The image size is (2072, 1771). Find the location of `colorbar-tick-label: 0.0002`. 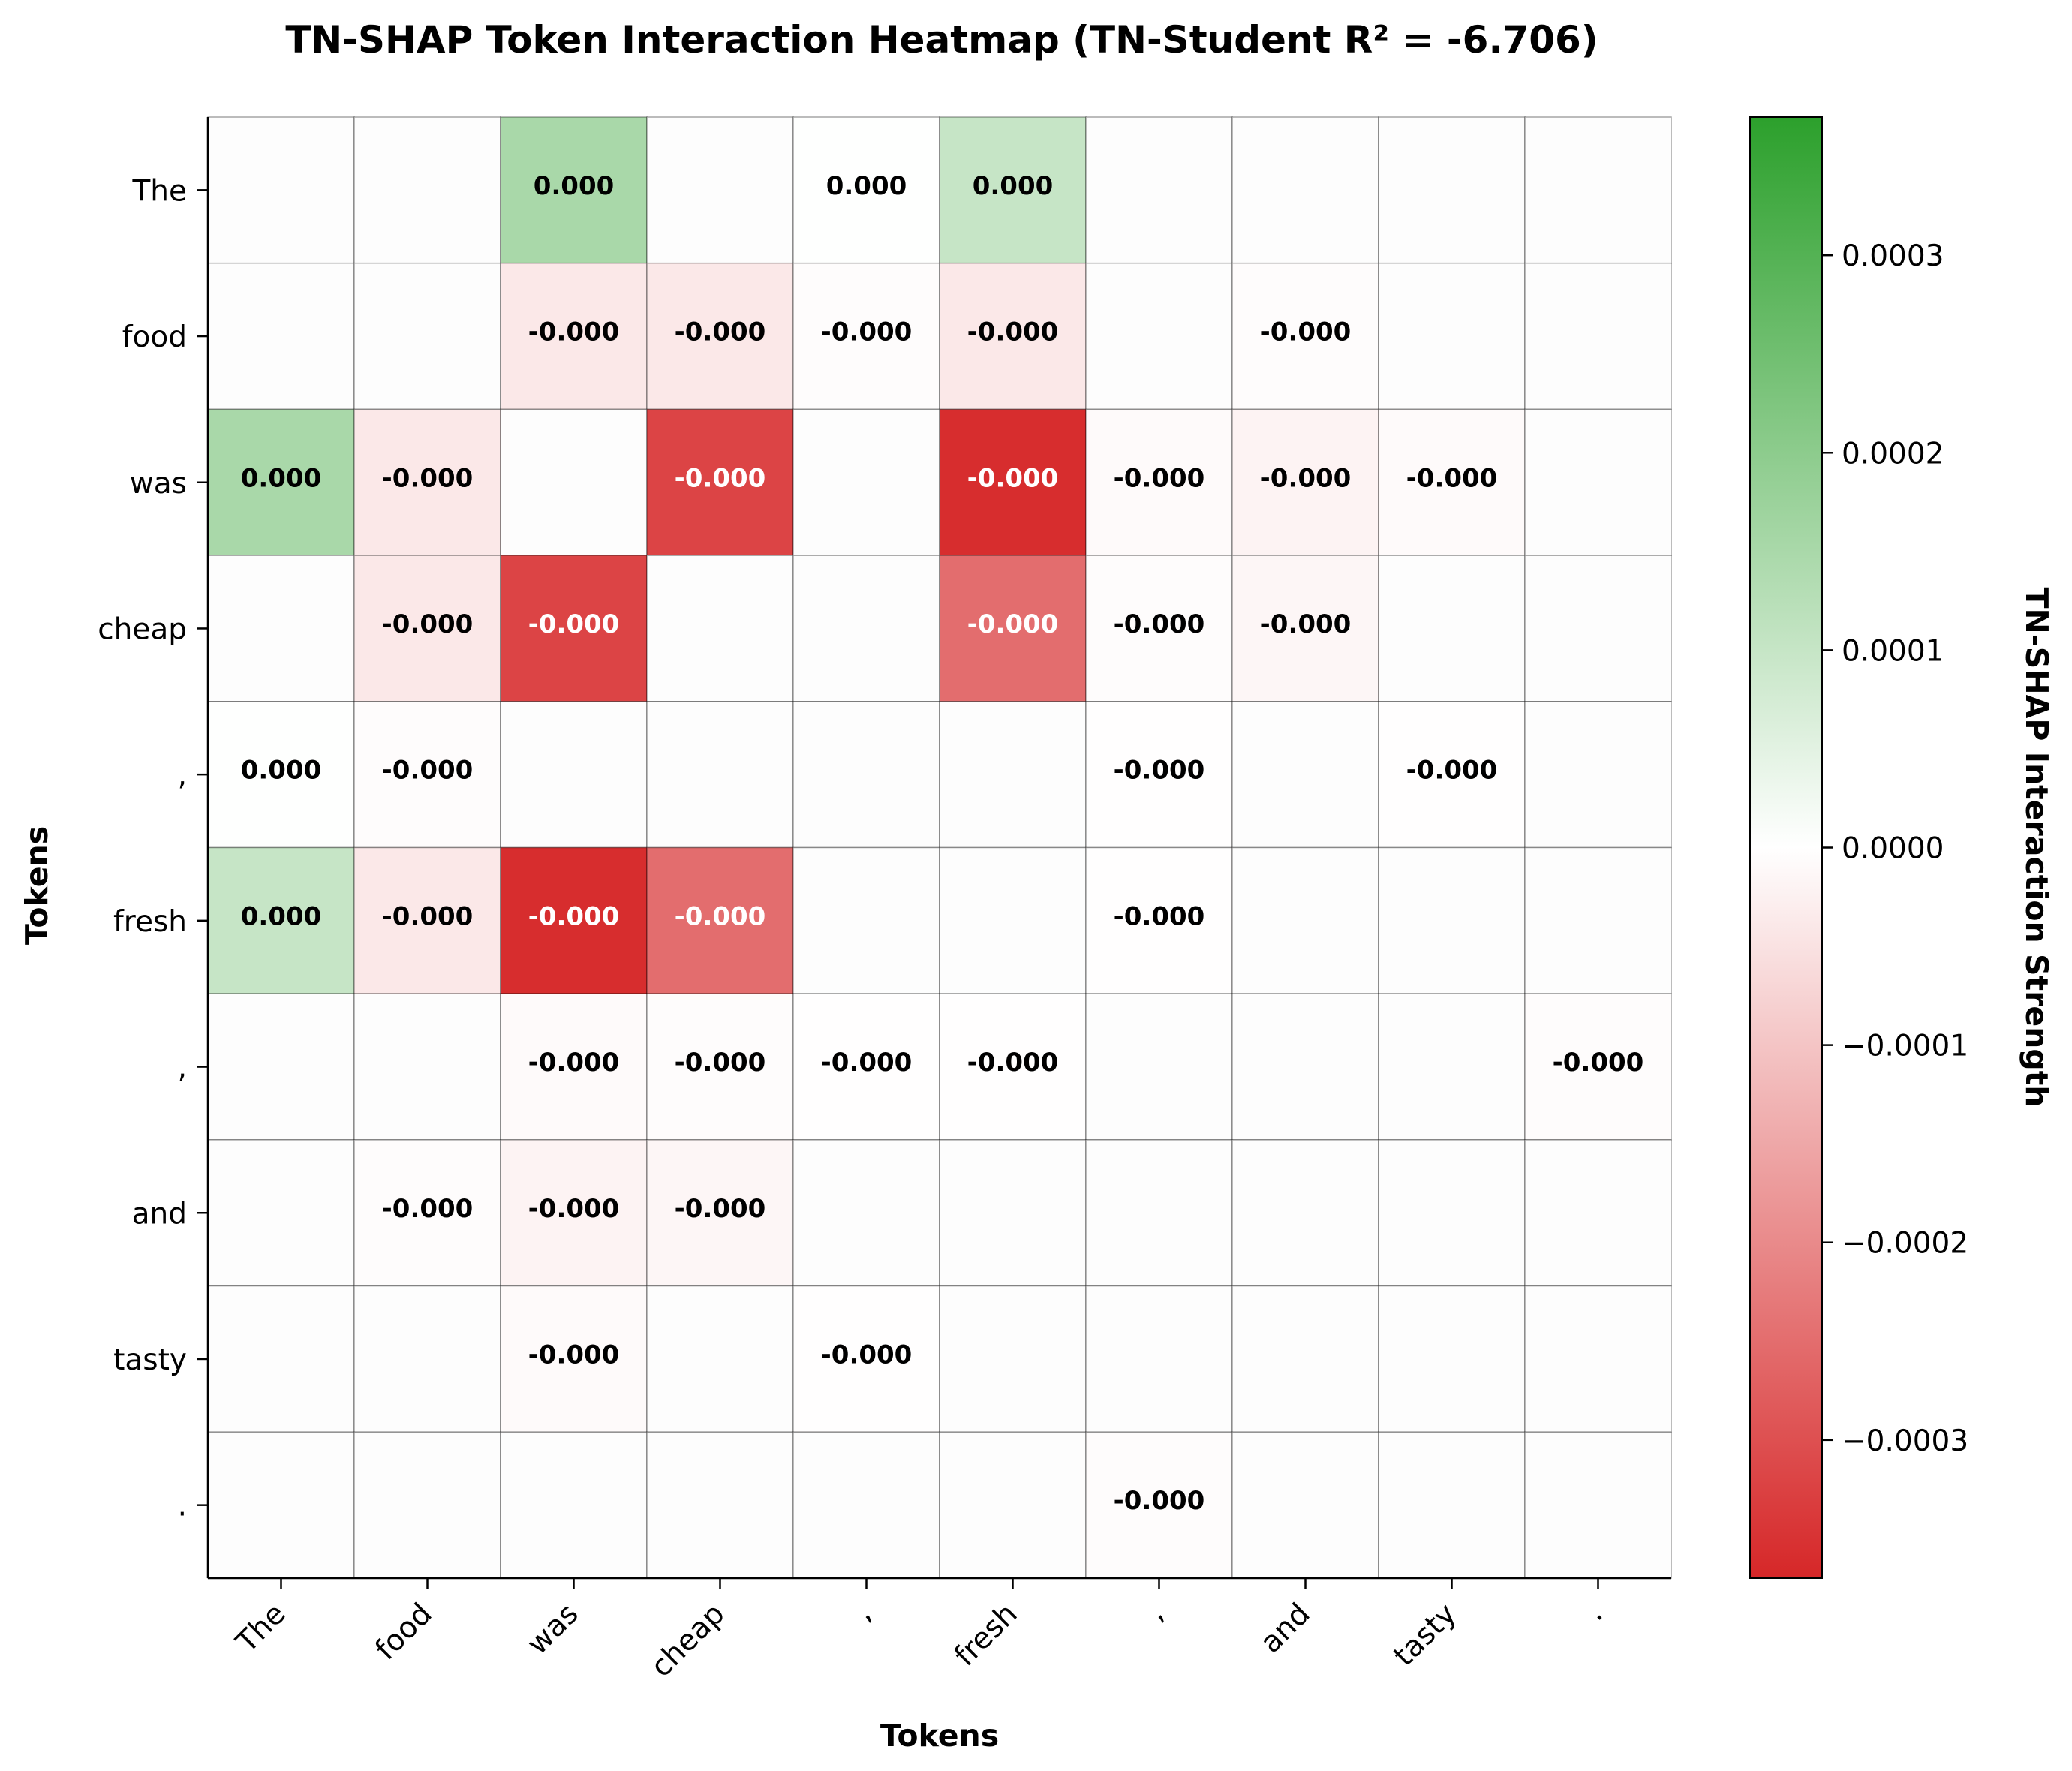

colorbar-tick-label: 0.0002 is located at coordinates (1893, 454).